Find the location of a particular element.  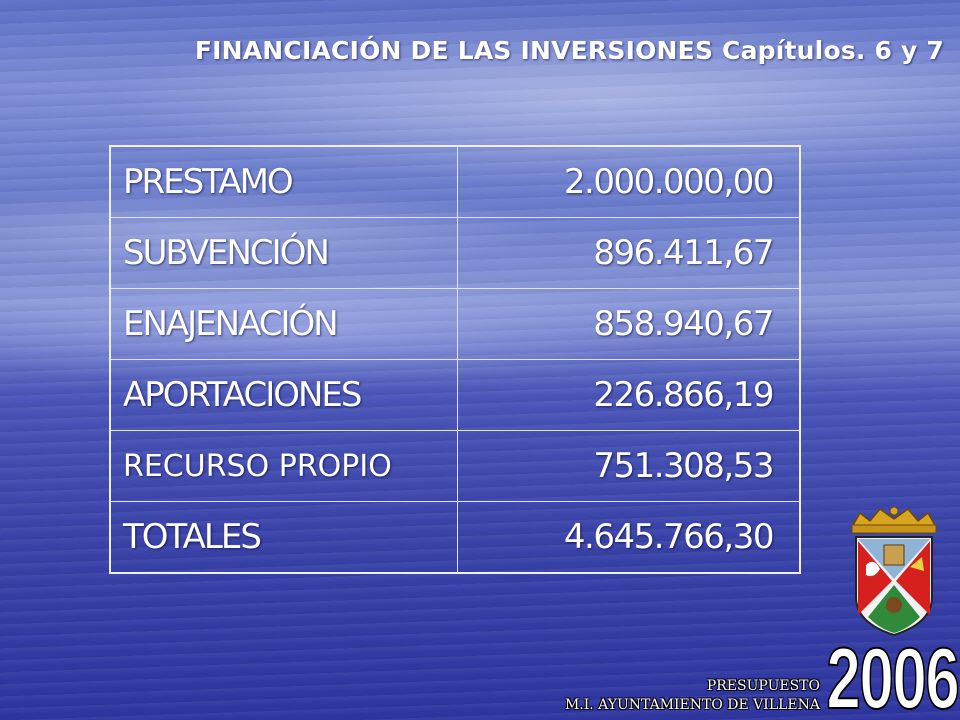

row-value: 896.411,67 is located at coordinates (629, 253).